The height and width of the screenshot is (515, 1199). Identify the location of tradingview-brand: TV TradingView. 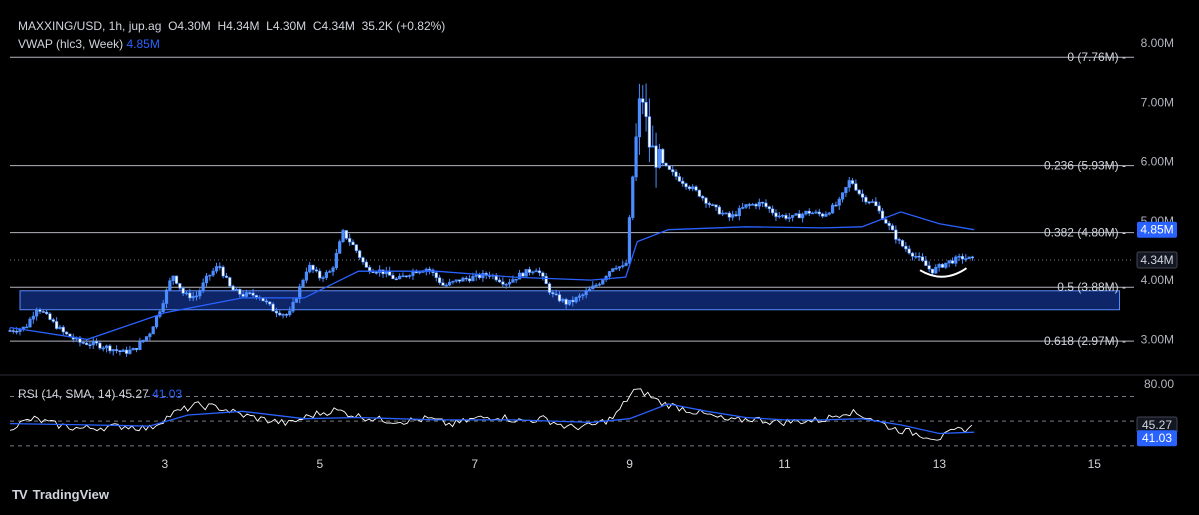
(60, 494).